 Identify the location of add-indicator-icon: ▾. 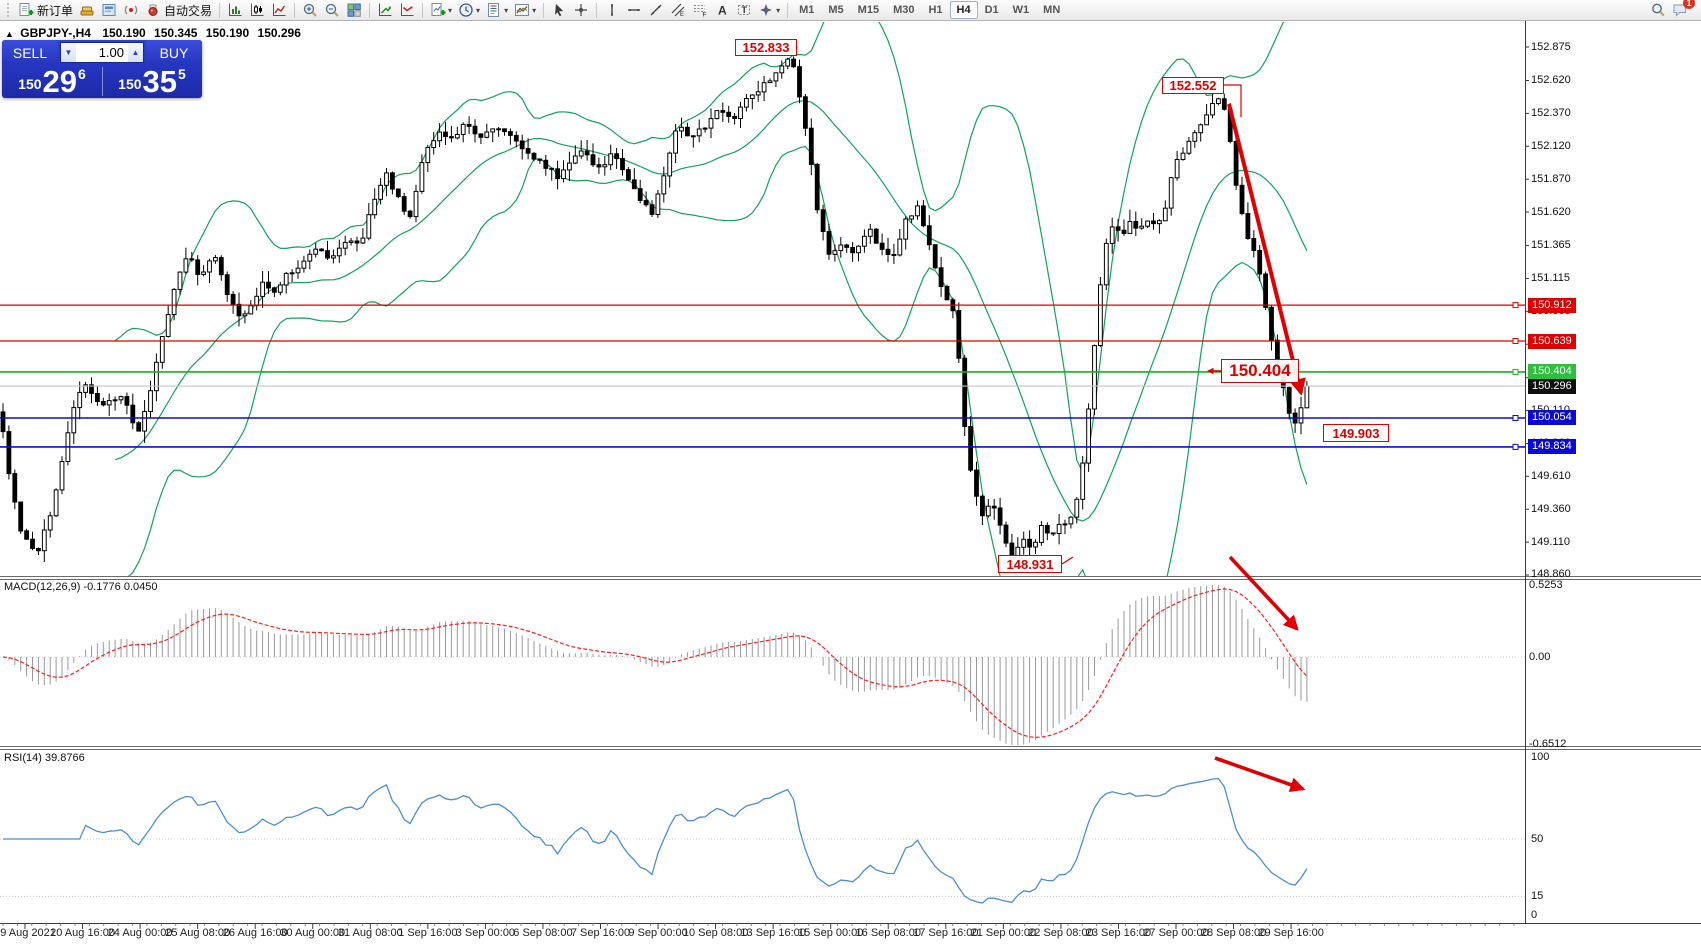
(441, 10).